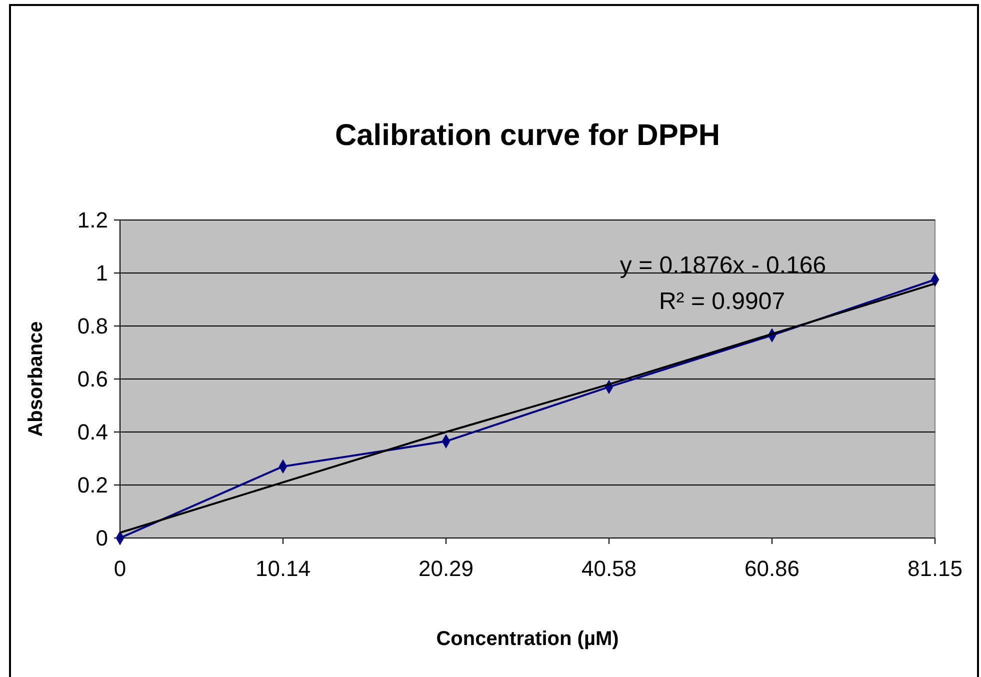  I want to click on x-axis-title: Concentration (µM), so click(527, 639).